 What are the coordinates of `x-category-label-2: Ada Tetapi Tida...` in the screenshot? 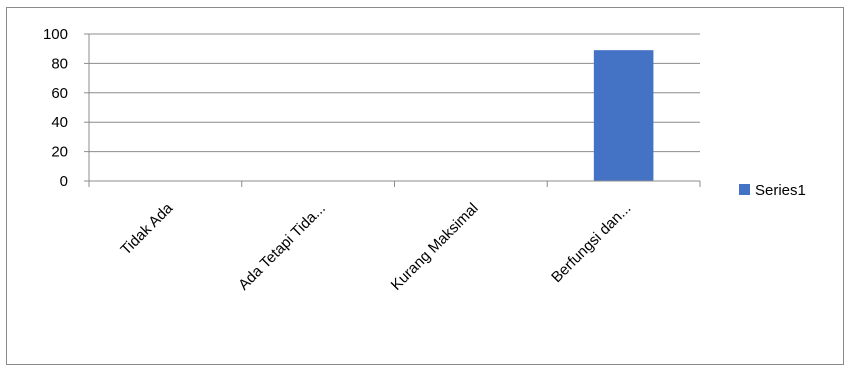 It's located at (282, 247).